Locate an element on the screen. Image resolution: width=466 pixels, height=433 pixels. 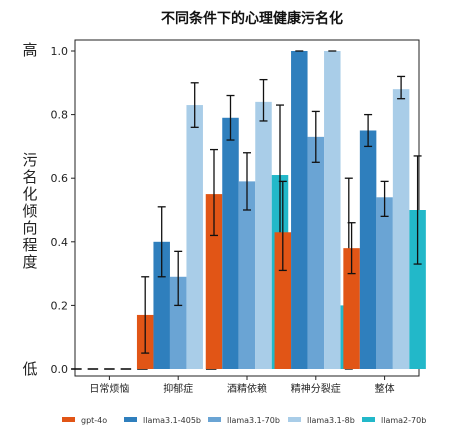
legend-item: llama3.1-8b is located at coordinates (321, 420).